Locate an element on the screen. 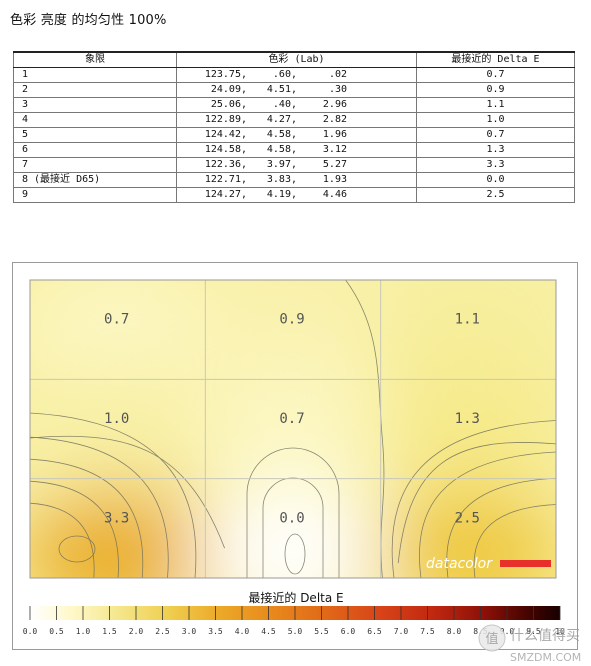 The image size is (591, 666). lab-b-value: 4.46 is located at coordinates (334, 194).